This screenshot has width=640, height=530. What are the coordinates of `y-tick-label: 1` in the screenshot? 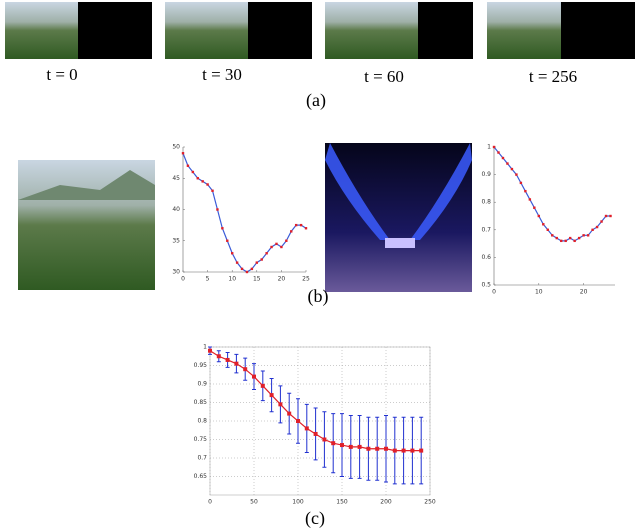 It's located at (205, 347).